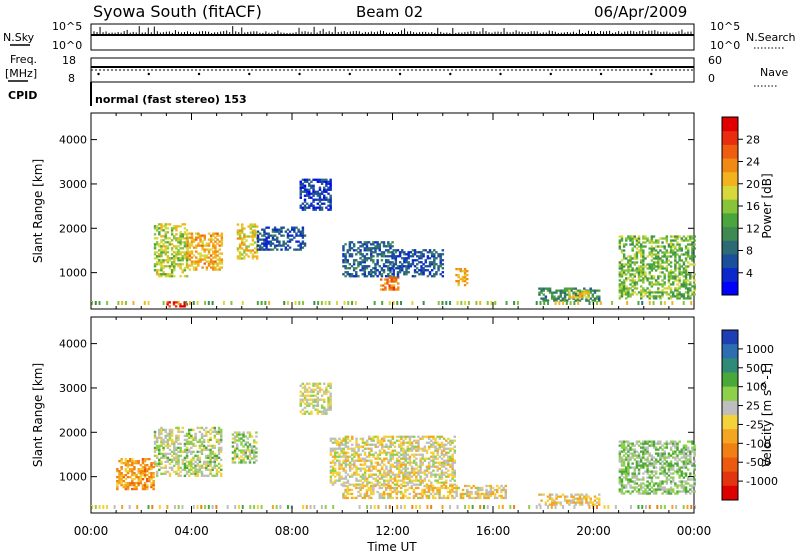 Image resolution: width=800 pixels, height=554 pixels. What do you see at coordinates (73, 184) in the screenshot?
I see `y-tick-label: 3000` at bounding box center [73, 184].